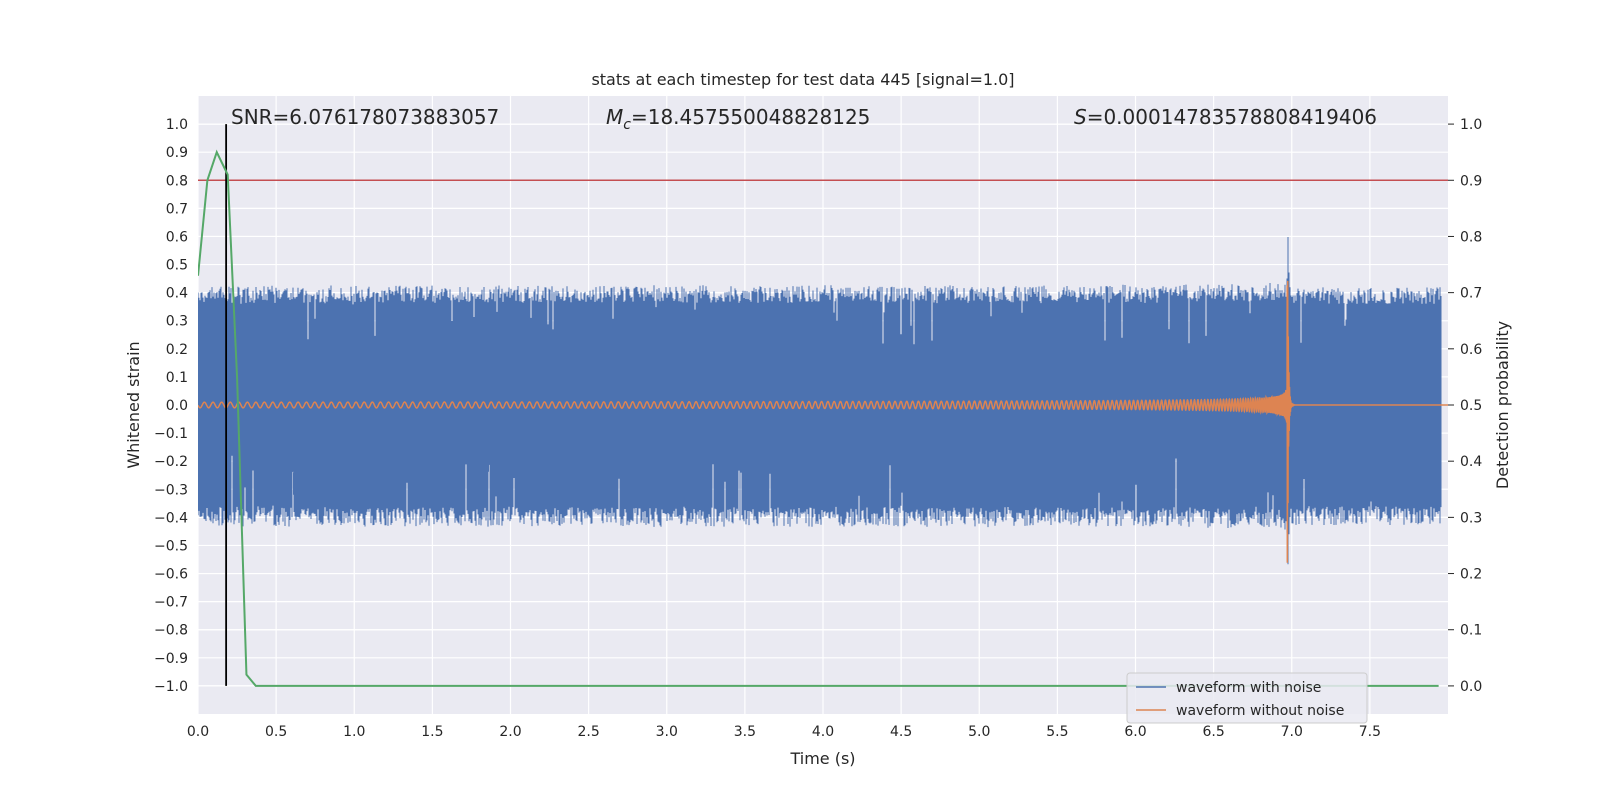  What do you see at coordinates (177, 209) in the screenshot?
I see `y-left-tick-label: 0.7` at bounding box center [177, 209].